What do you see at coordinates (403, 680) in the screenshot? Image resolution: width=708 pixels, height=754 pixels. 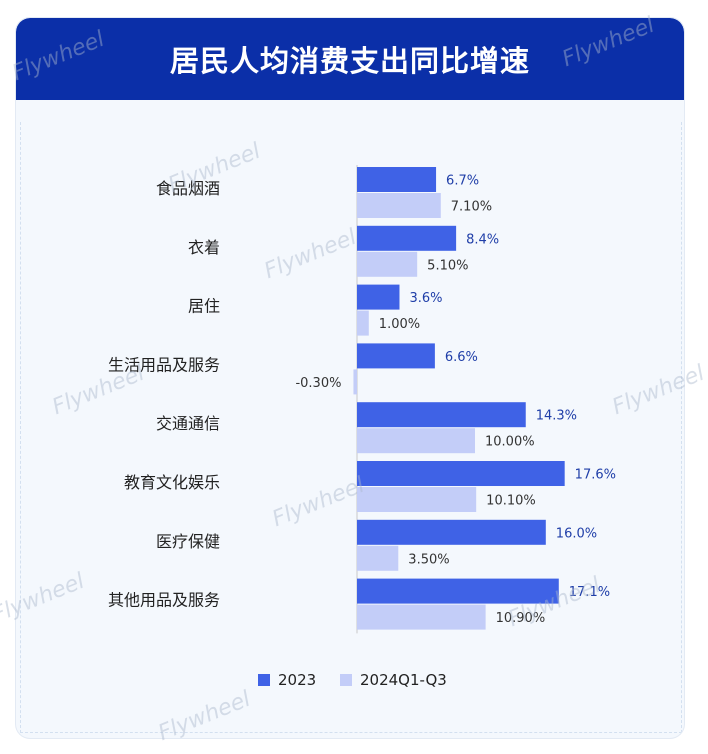 I see `legend-label: 2024Q1-Q3` at bounding box center [403, 680].